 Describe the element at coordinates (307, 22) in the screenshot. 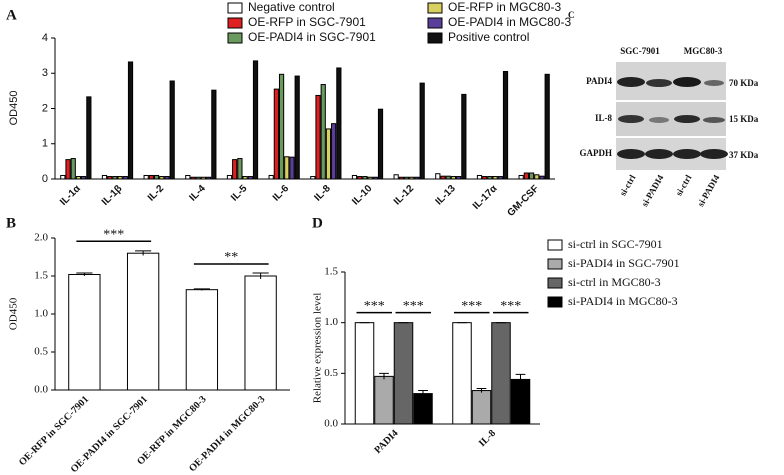

I see `legend-label: OE-RFP in SGC-7901` at that location.